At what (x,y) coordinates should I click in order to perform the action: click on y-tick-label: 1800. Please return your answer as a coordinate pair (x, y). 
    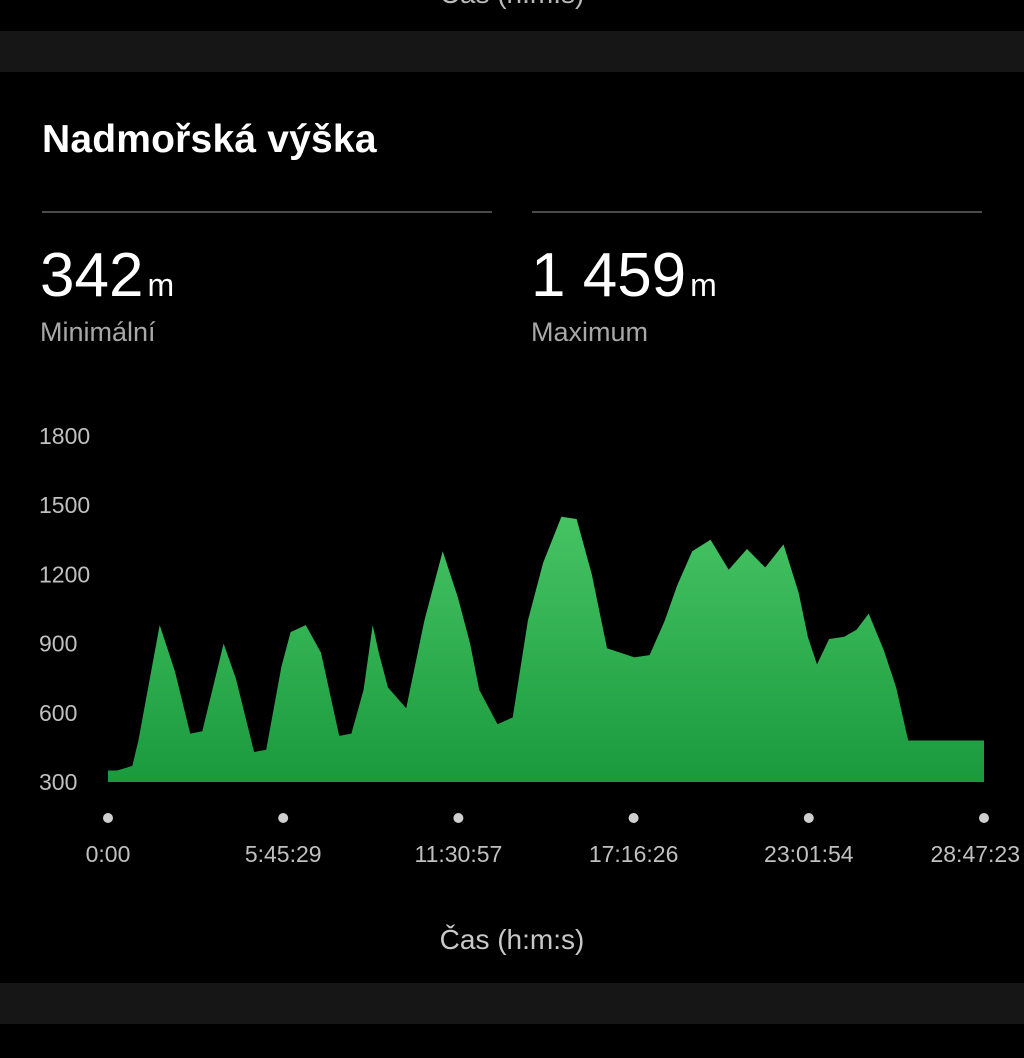
    Looking at the image, I should click on (64, 436).